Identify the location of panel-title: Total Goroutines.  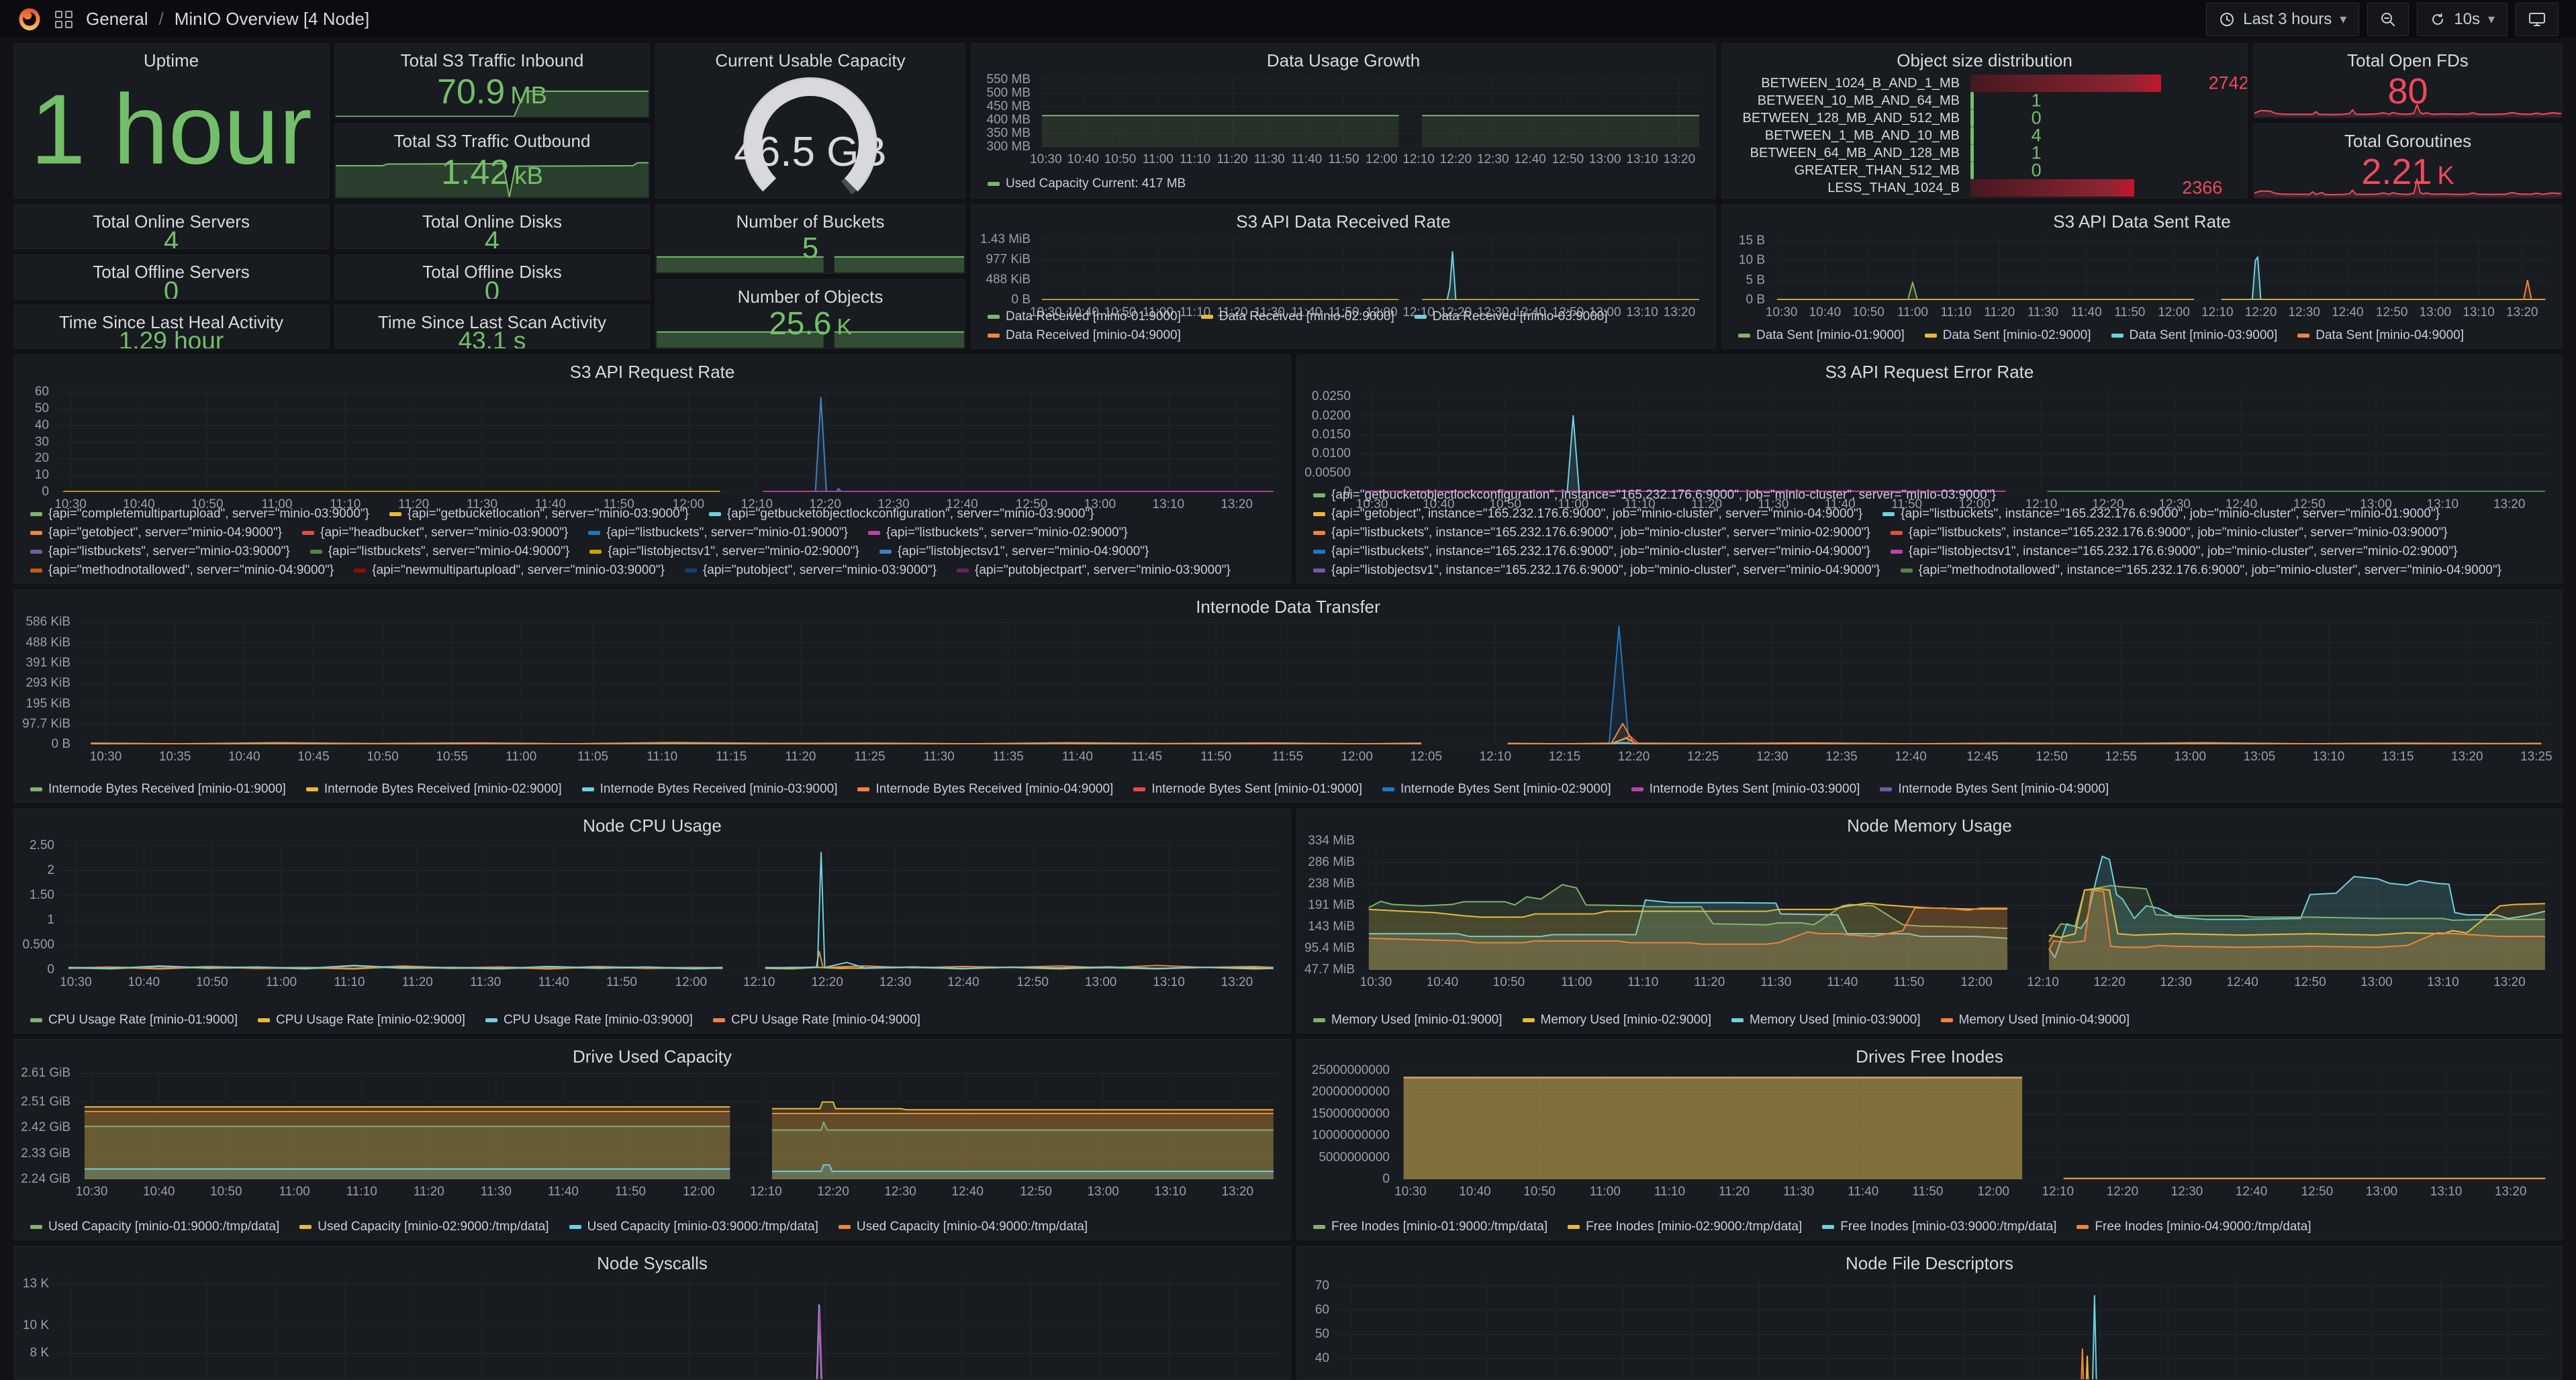
(2408, 141).